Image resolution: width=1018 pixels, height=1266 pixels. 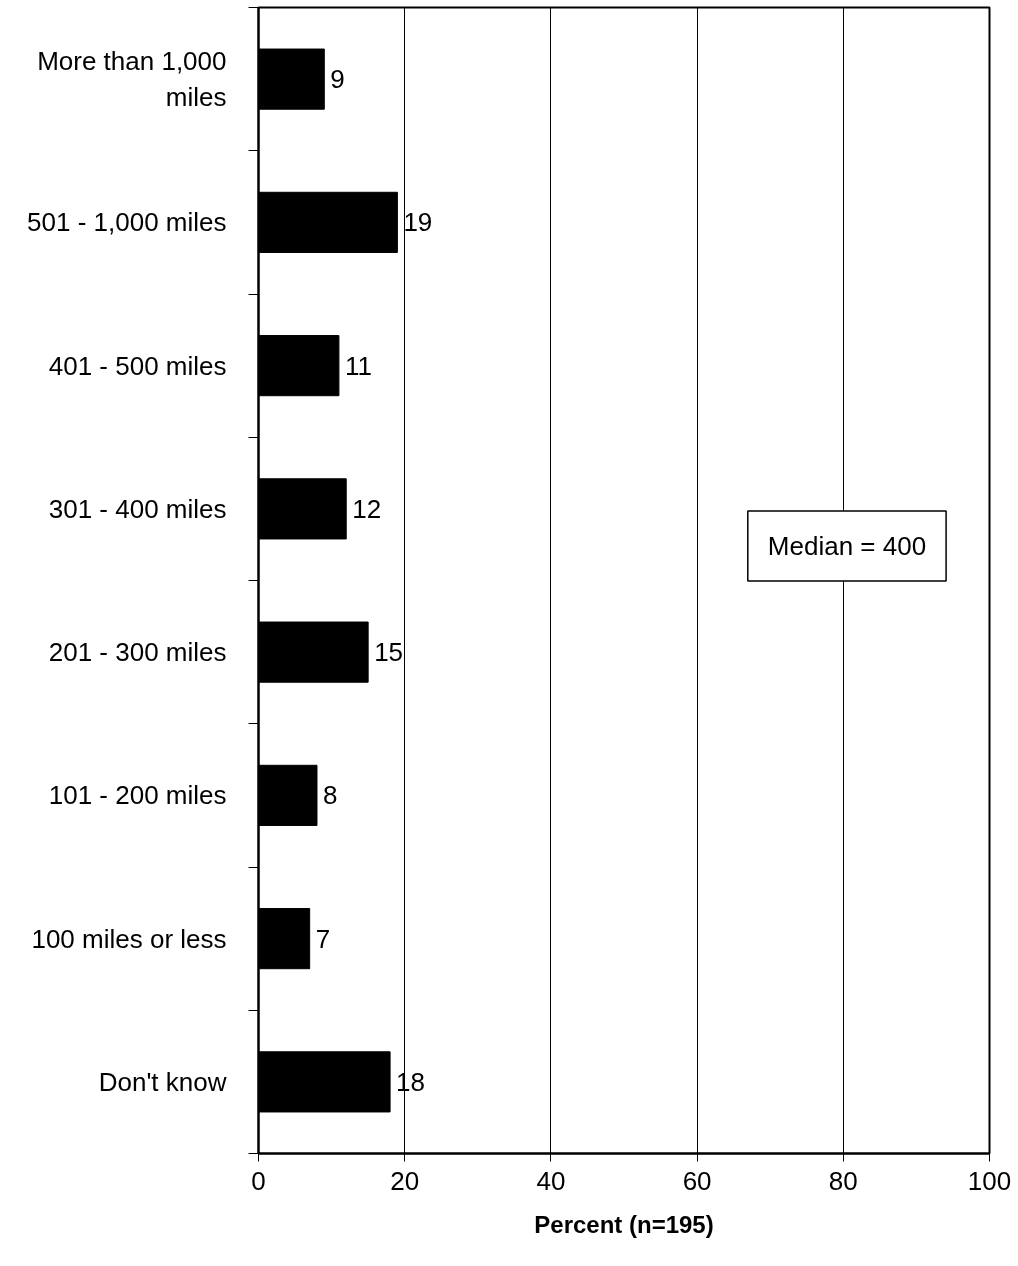 What do you see at coordinates (132, 79) in the screenshot?
I see `y-tick-label: More than 1,000 miles` at bounding box center [132, 79].